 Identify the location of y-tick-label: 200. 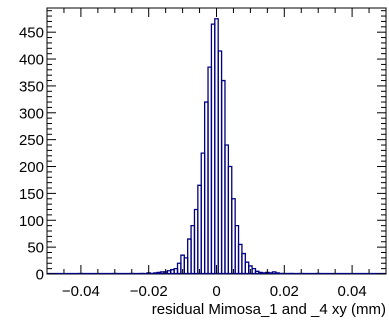
(31, 167).